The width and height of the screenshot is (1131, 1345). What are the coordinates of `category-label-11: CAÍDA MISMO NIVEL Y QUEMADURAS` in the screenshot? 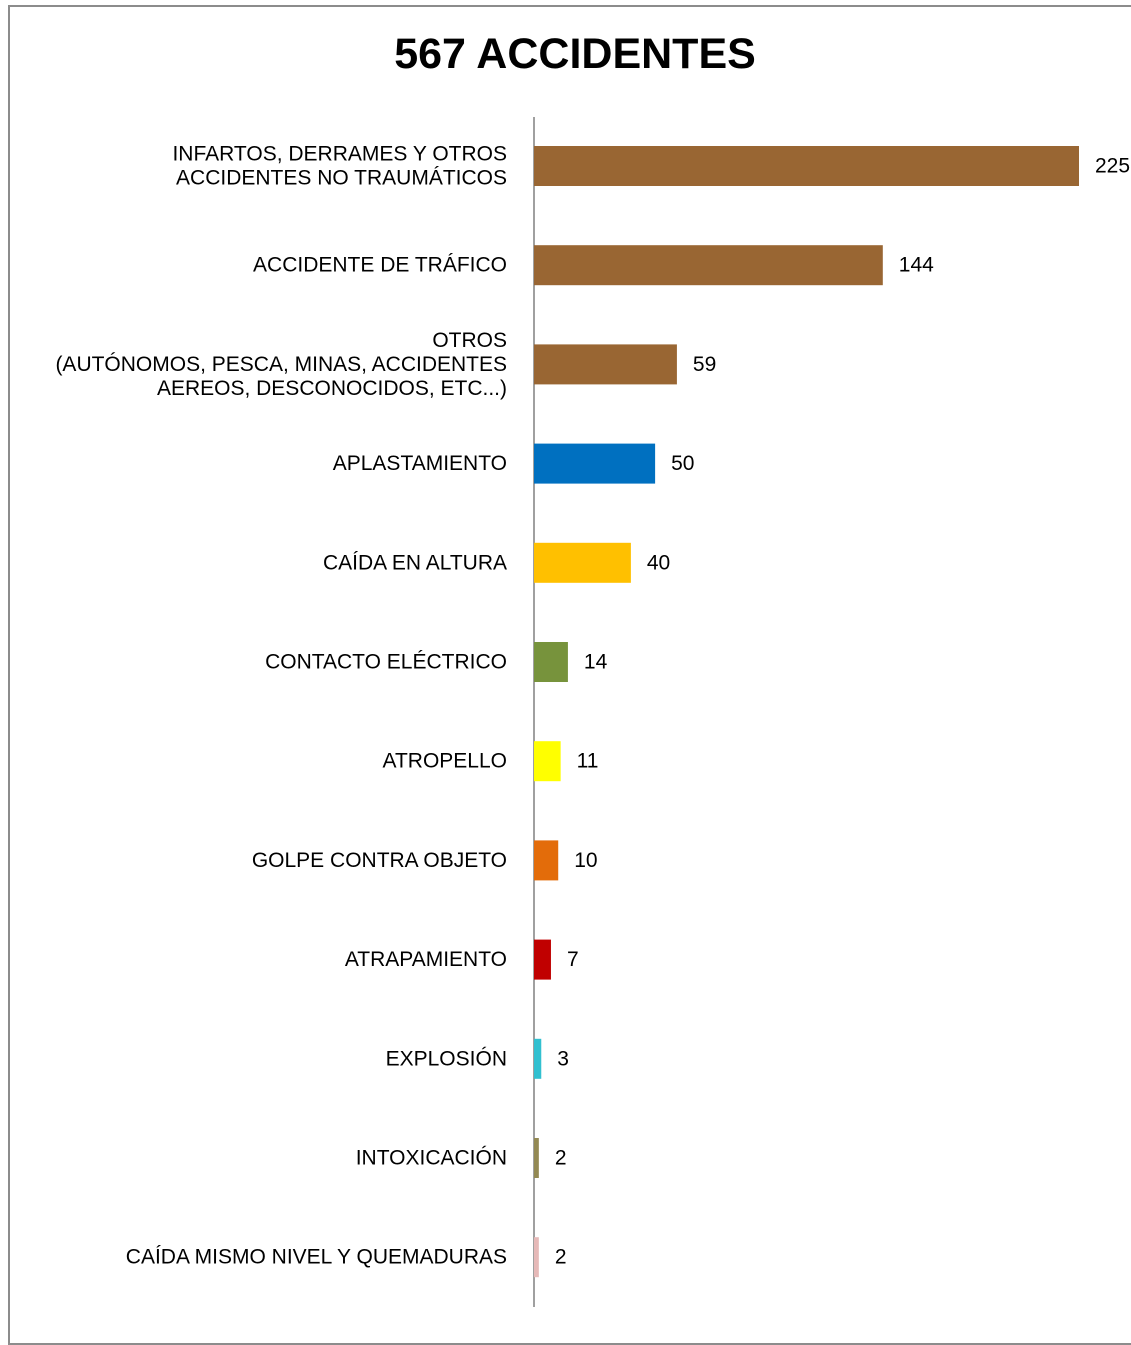 It's located at (316, 1257).